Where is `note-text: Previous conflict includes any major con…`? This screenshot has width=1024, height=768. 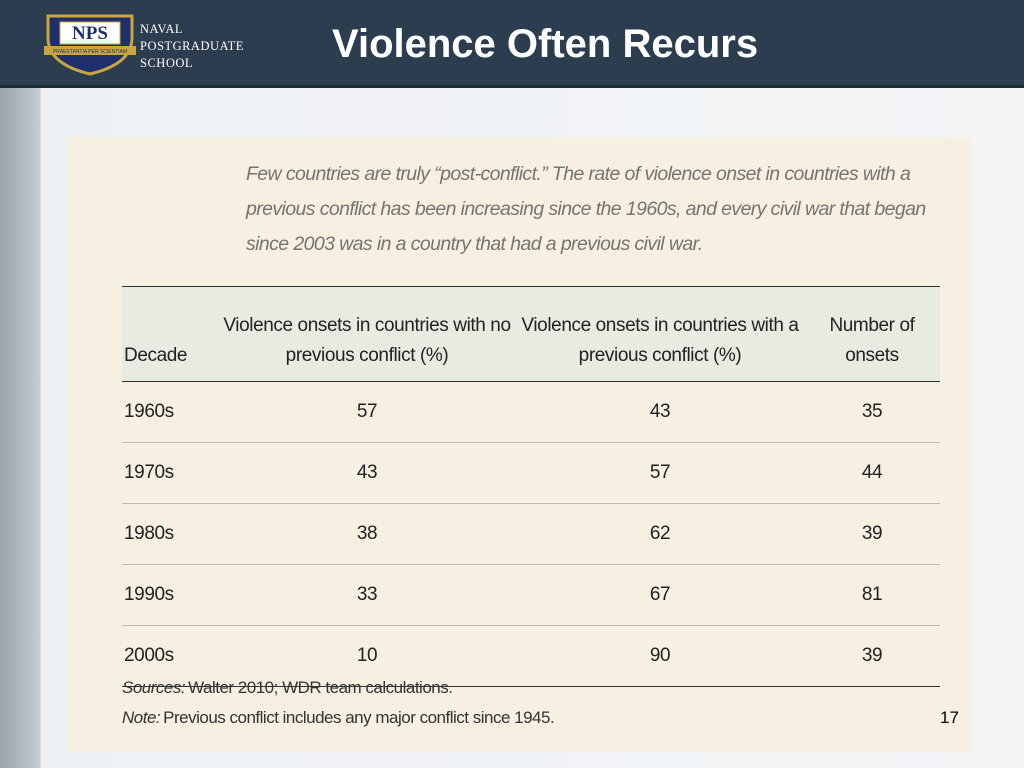 note-text: Previous conflict includes any major con… is located at coordinates (359, 717).